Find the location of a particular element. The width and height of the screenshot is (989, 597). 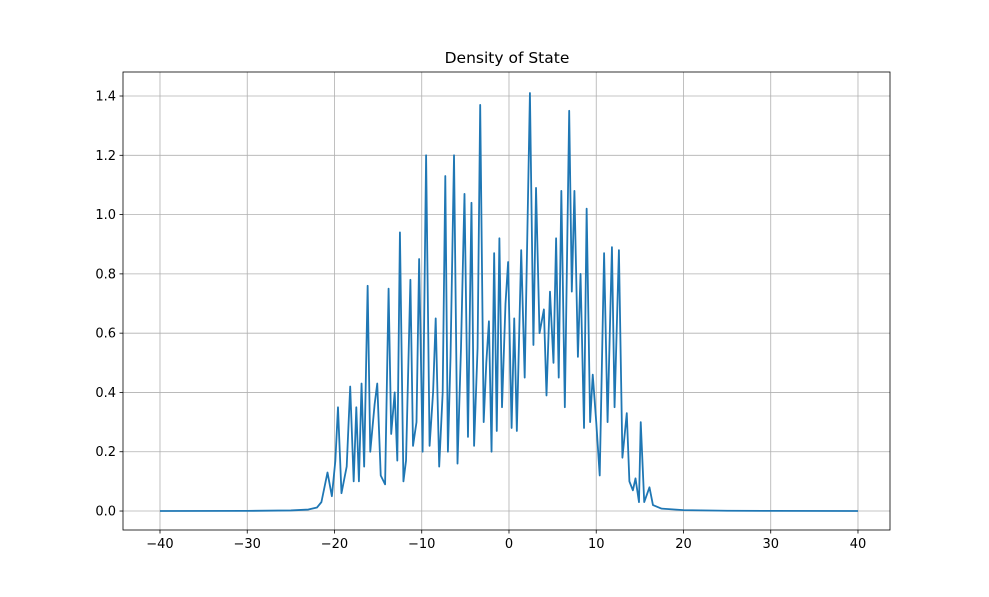

chart-title: Density of State is located at coordinates (507, 58).